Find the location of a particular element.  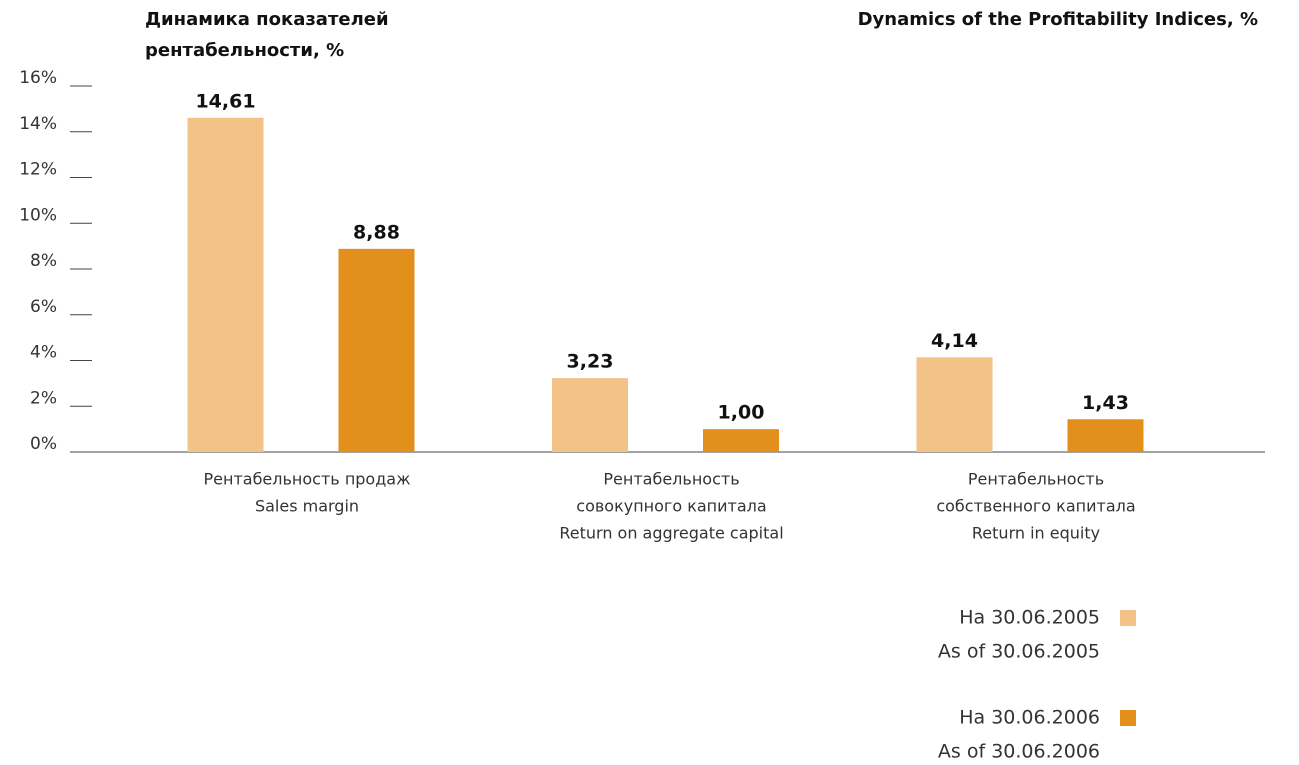

x-tick-label: Return in equity is located at coordinates (1036, 533).